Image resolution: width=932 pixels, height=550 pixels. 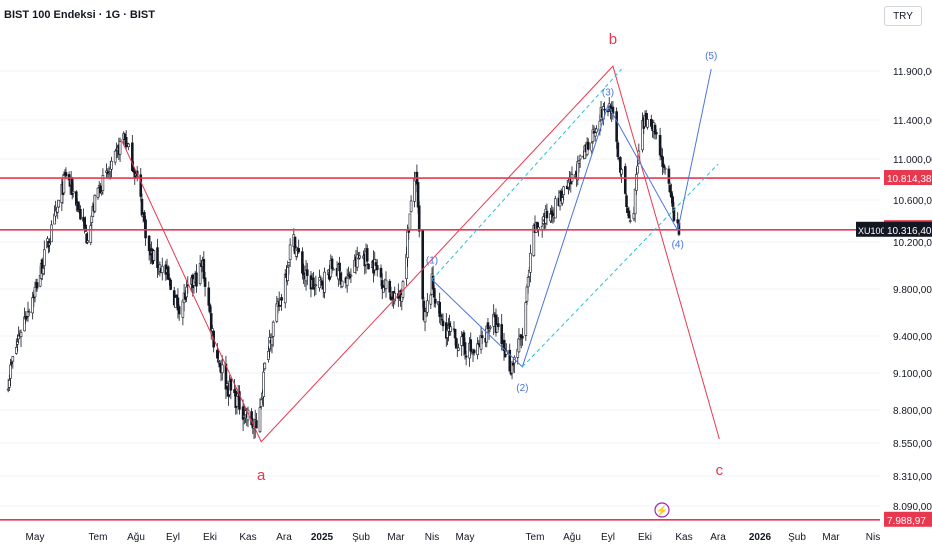 I want to click on impulse-label: (4), so click(x=678, y=245).